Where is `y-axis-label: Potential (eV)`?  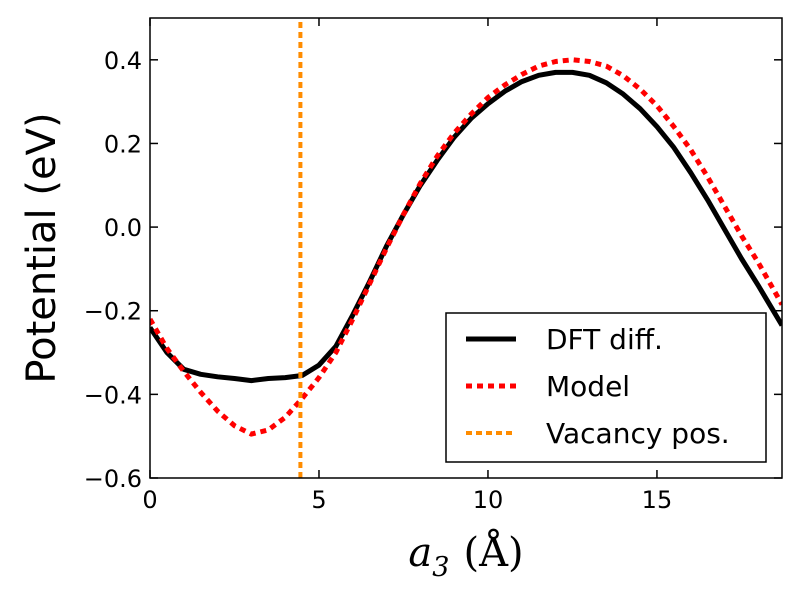
y-axis-label: Potential (eV) is located at coordinates (42, 247).